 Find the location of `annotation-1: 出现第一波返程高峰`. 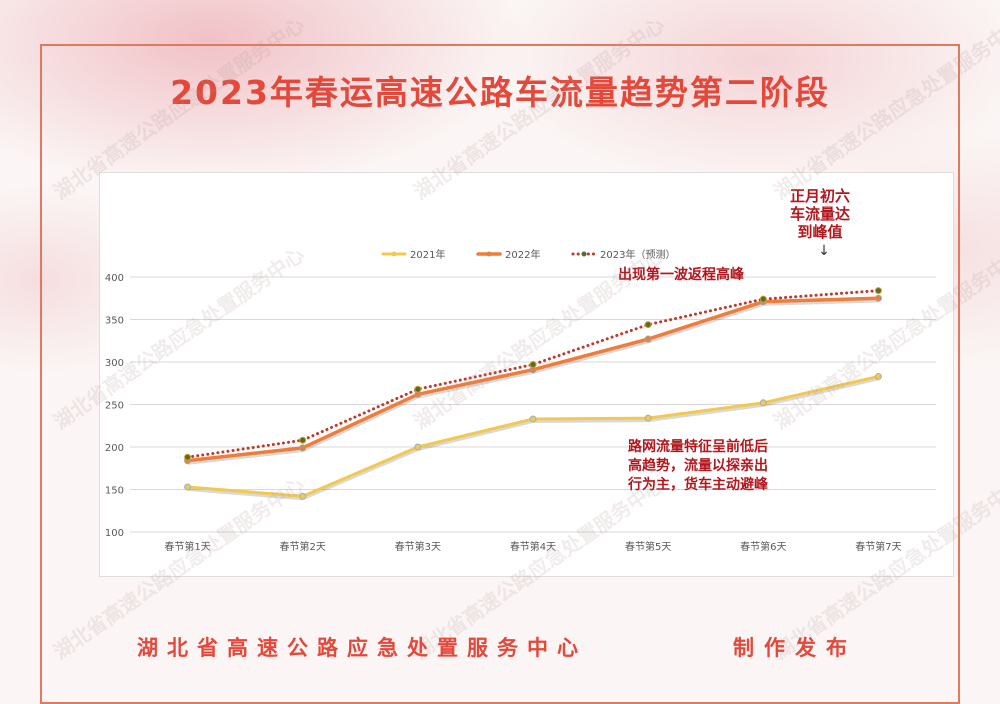

annotation-1: 出现第一波返程高峰 is located at coordinates (681, 274).